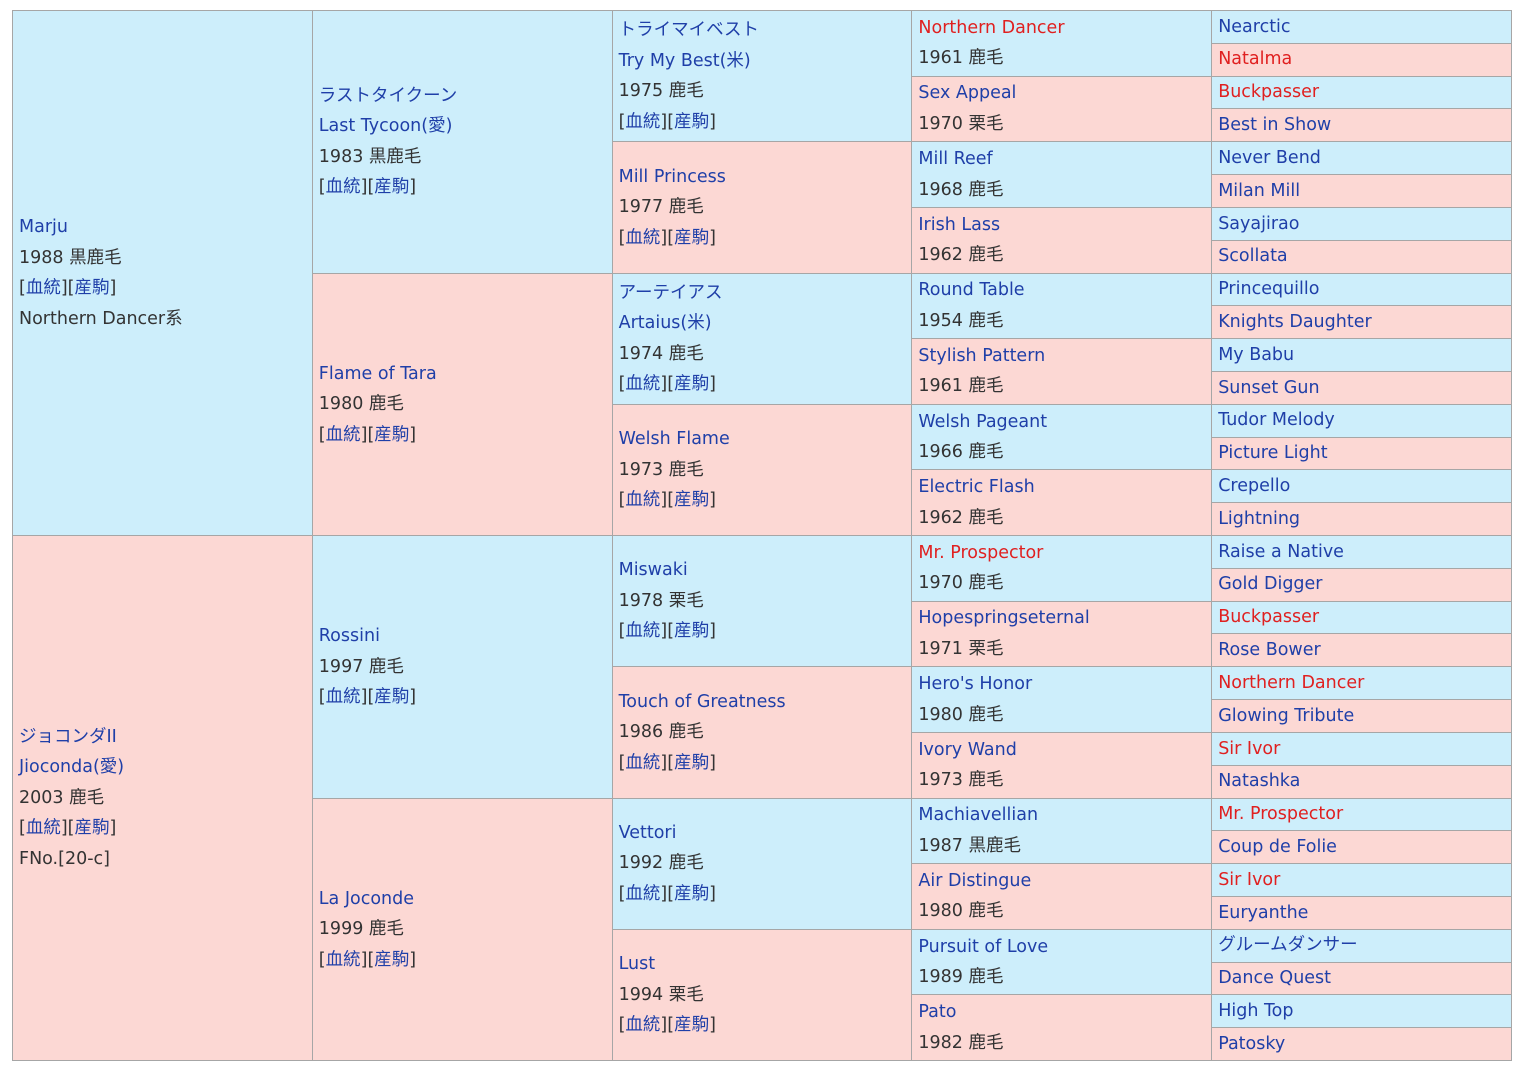 This screenshot has width=1520, height=1067. Describe the element at coordinates (72, 767) in the screenshot. I see `horse-name-link: Jioconda(愛)` at that location.